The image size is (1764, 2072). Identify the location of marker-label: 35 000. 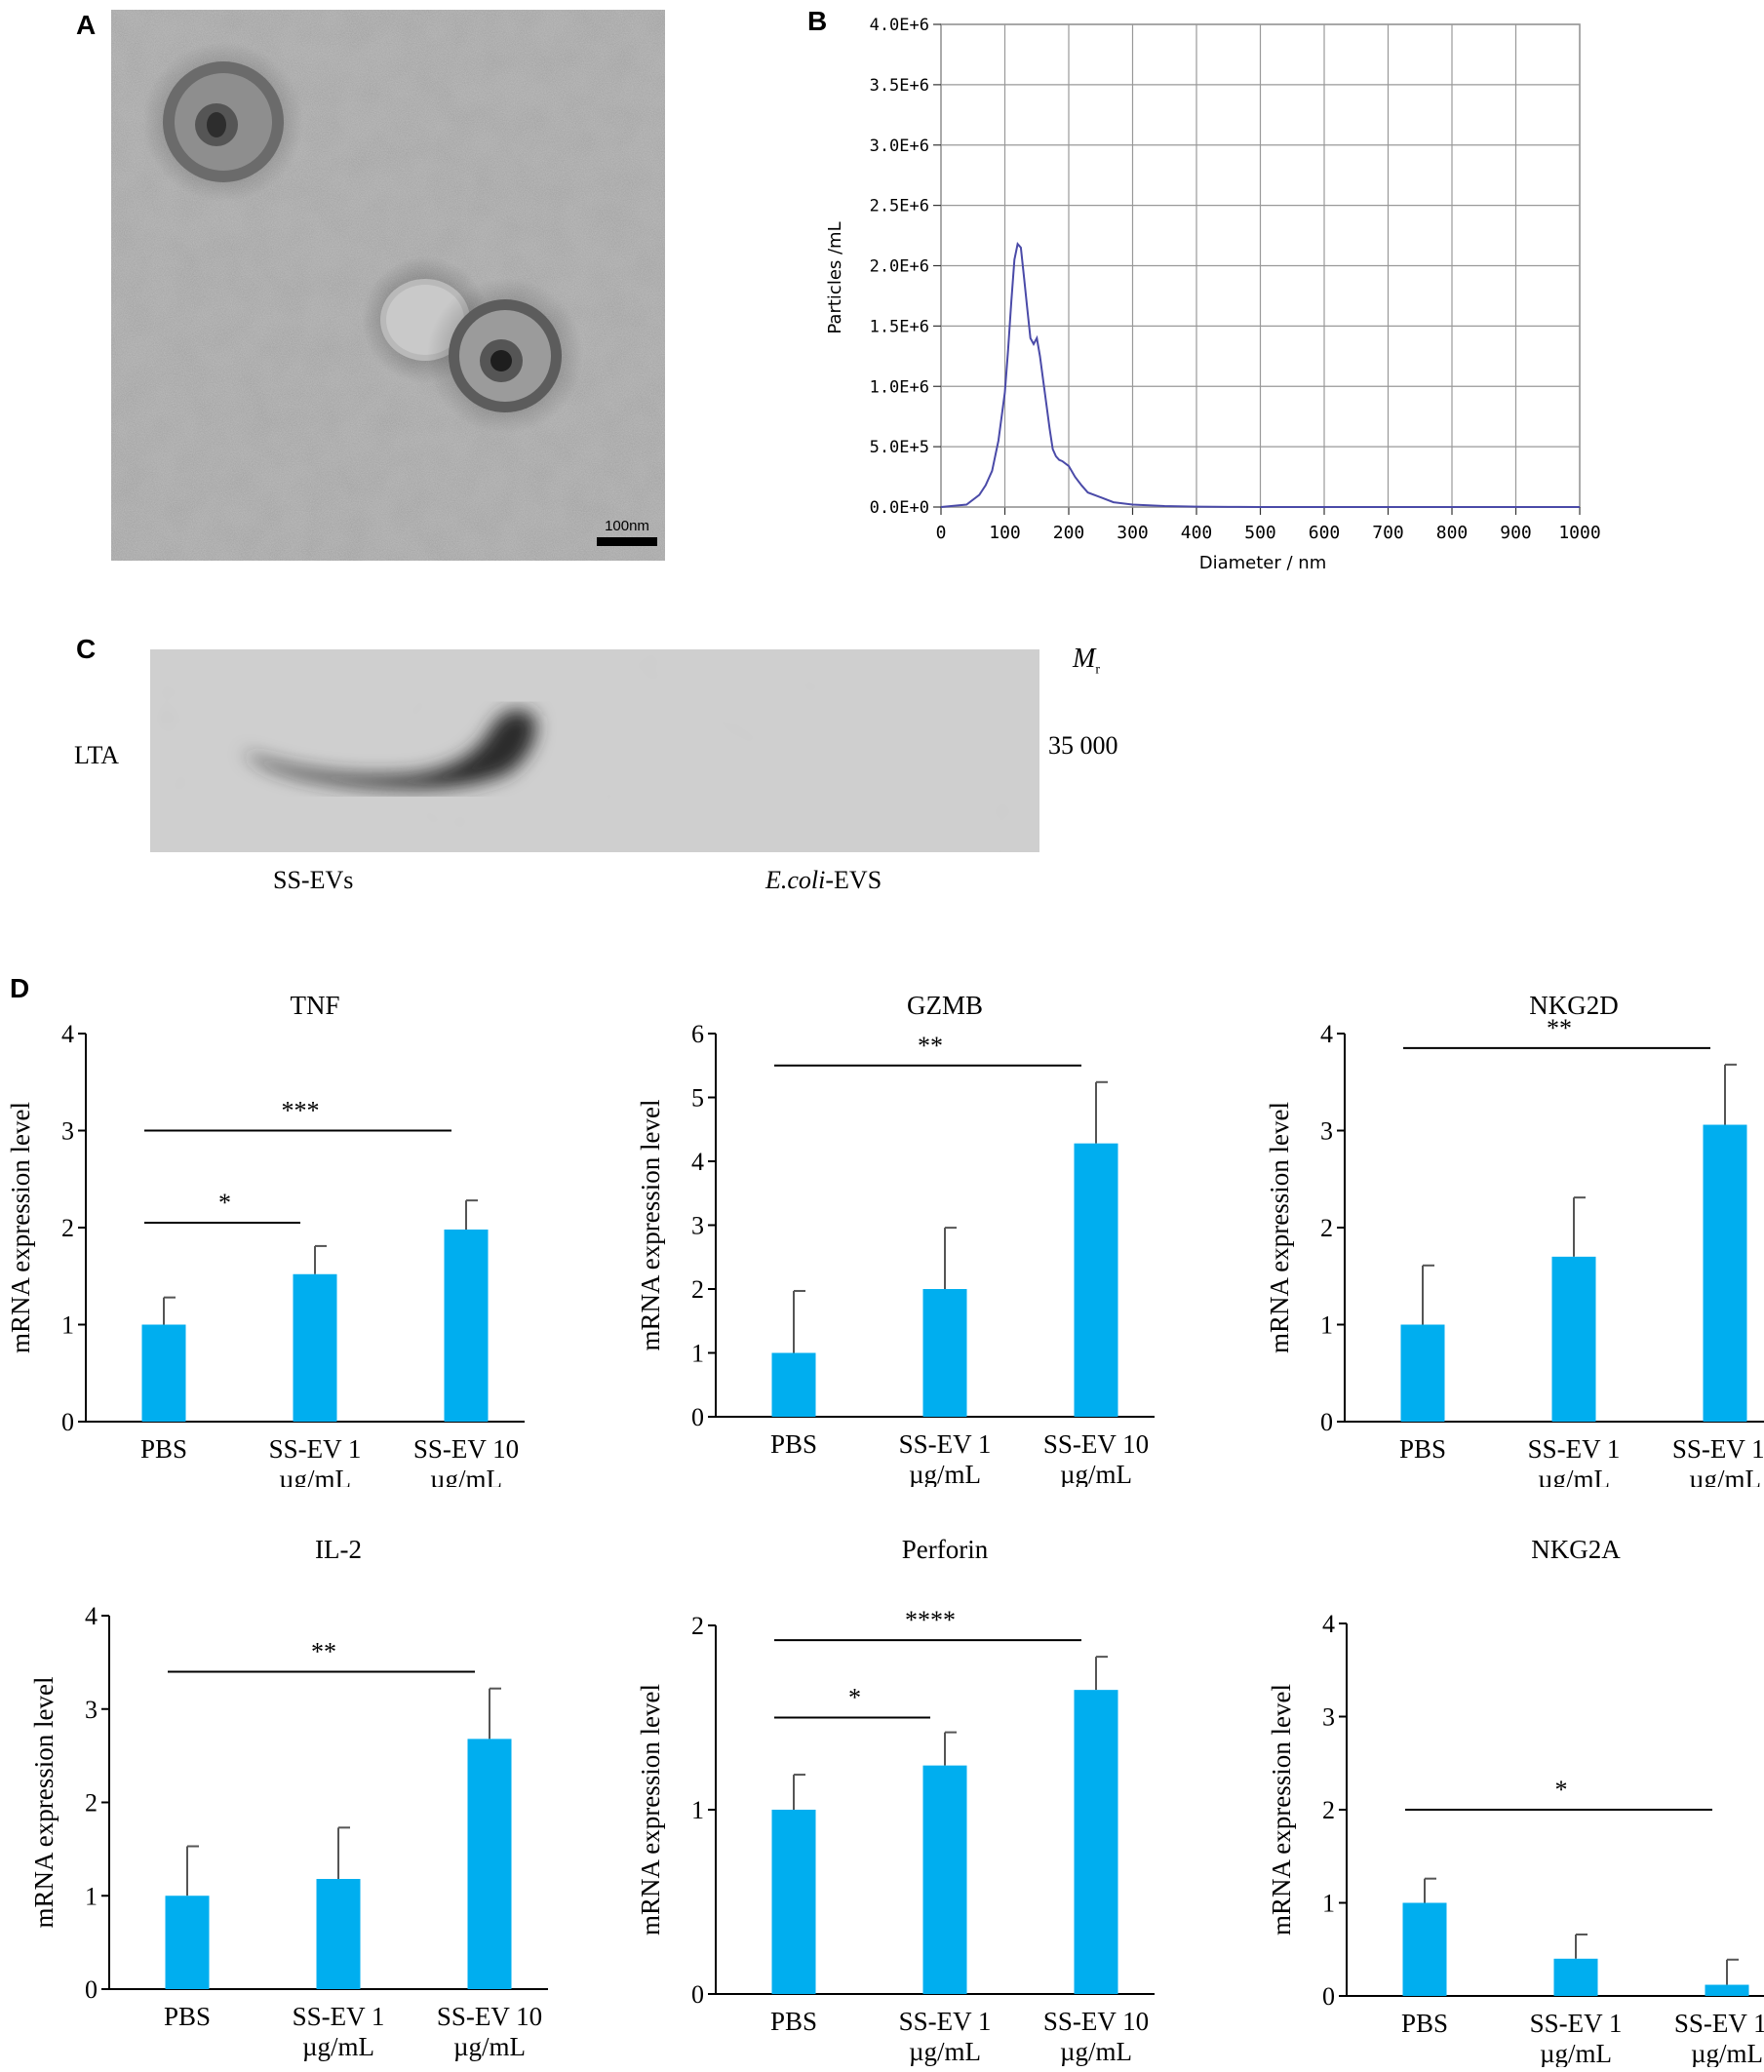
(1083, 745).